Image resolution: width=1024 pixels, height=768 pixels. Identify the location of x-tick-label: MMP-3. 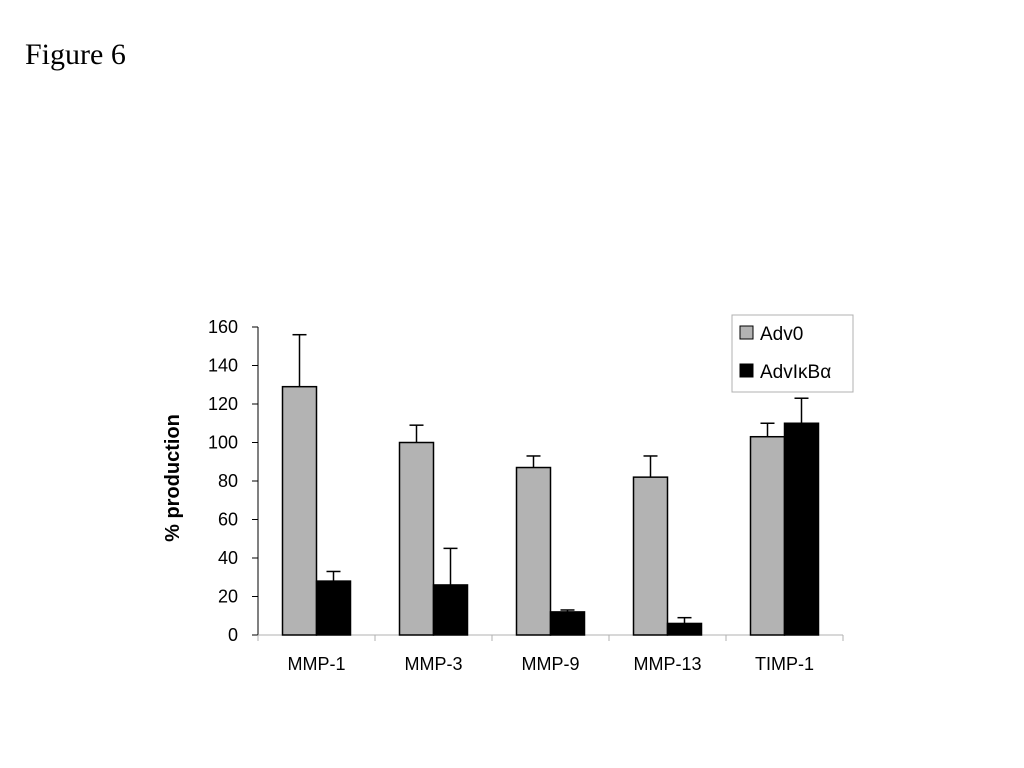
(434, 664).